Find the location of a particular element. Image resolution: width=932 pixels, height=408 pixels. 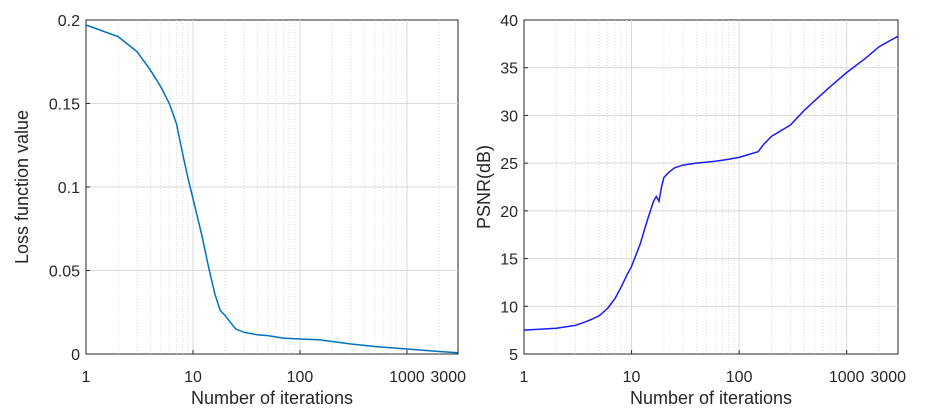

y-tick-label: 30 is located at coordinates (509, 116).